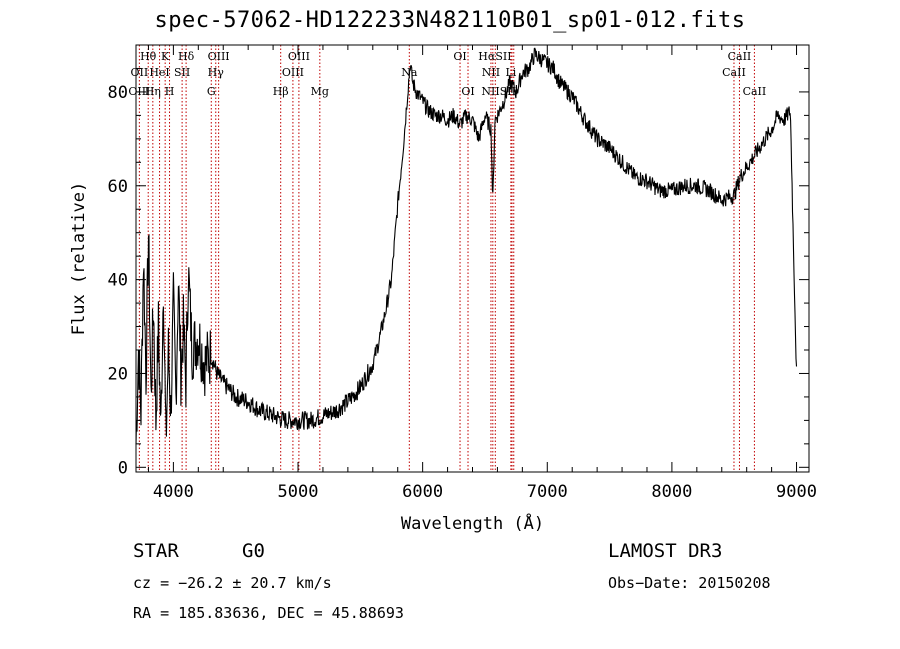  What do you see at coordinates (409, 72) in the screenshot?
I see `marker-label: Na` at bounding box center [409, 72].